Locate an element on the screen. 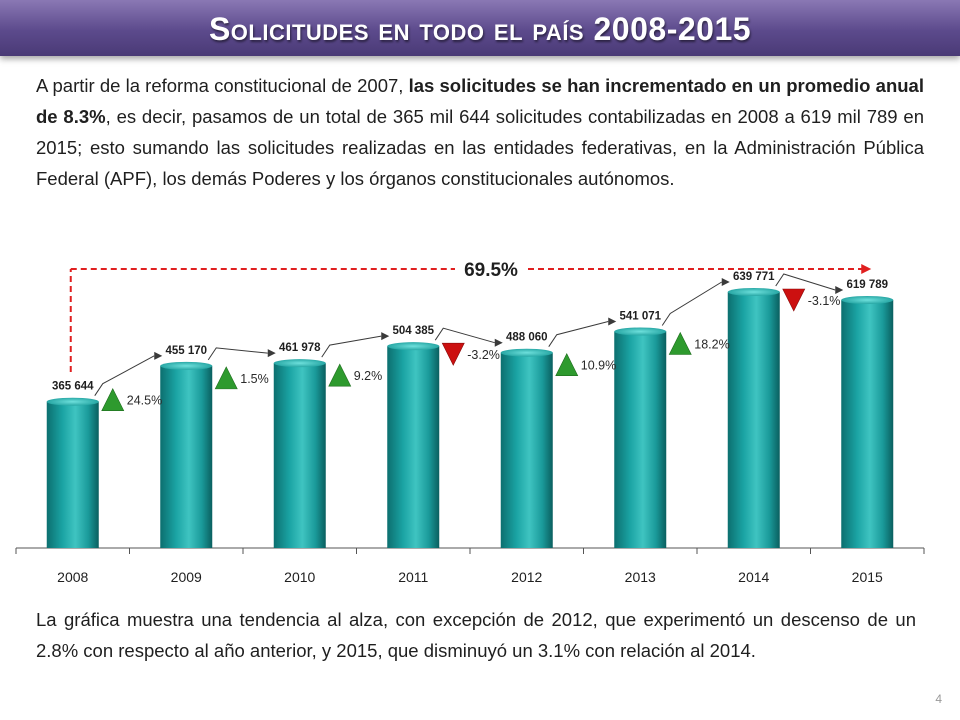 Image resolution: width=960 pixels, height=720 pixels. value-label-2013: 541 071 is located at coordinates (640, 316).